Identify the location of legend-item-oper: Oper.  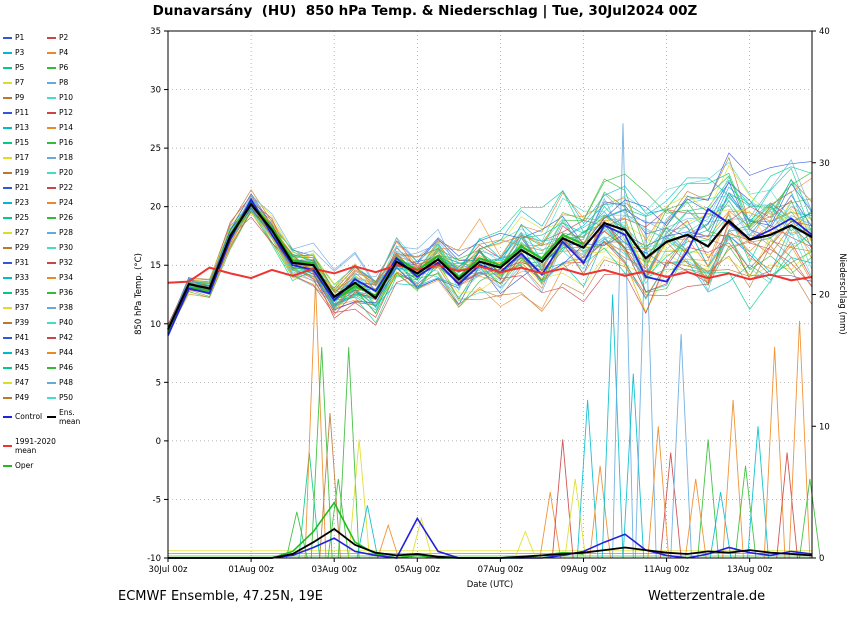
(25, 465).